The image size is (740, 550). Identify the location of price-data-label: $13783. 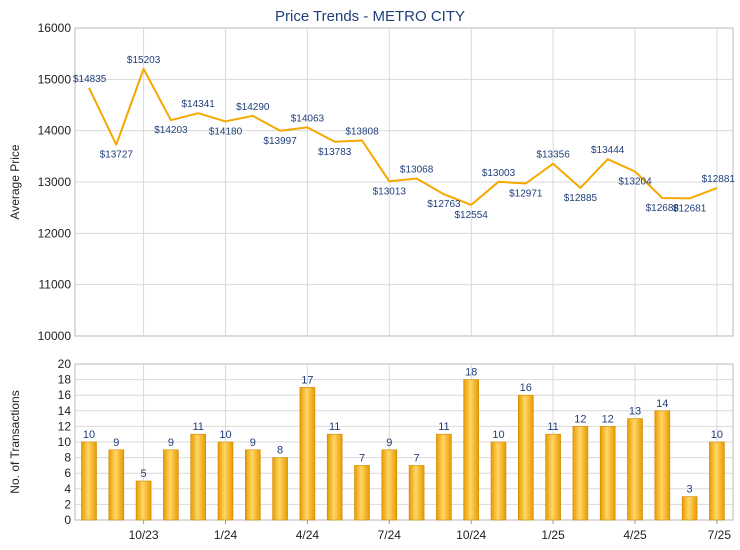
(335, 152).